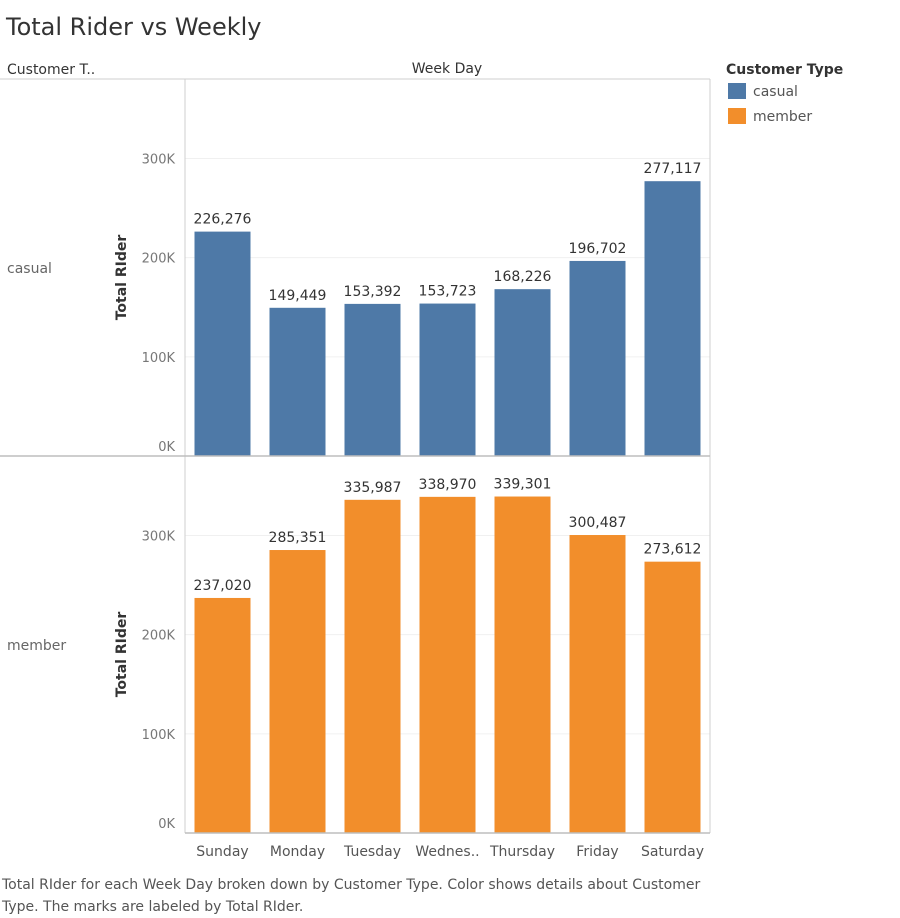  Describe the element at coordinates (448, 292) in the screenshot. I see `data-label: 153,723` at that location.